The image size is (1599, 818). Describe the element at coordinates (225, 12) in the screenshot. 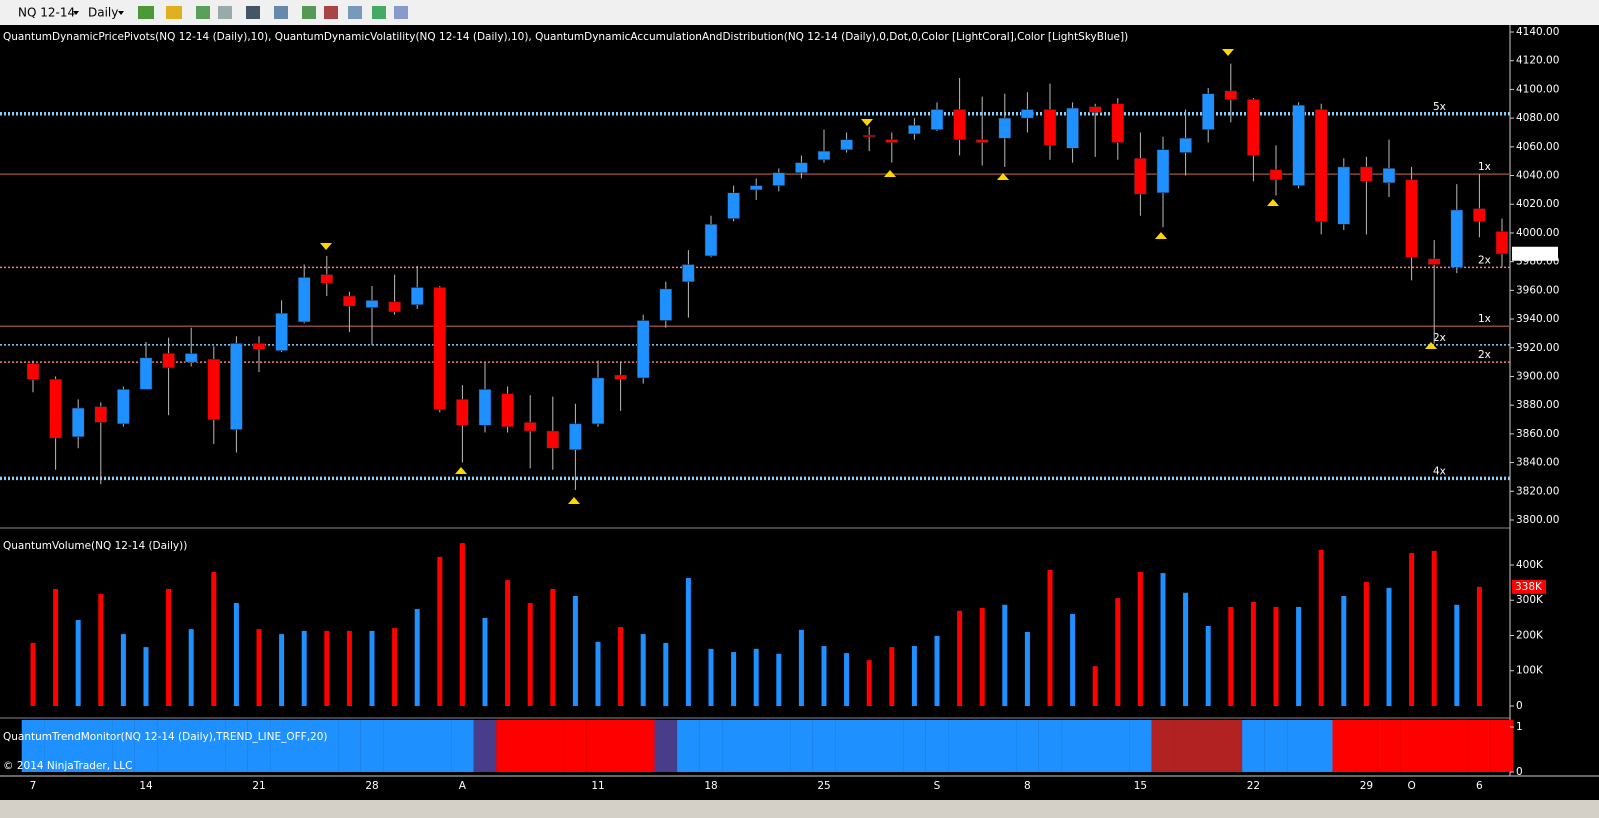

I see `strategy-button` at that location.